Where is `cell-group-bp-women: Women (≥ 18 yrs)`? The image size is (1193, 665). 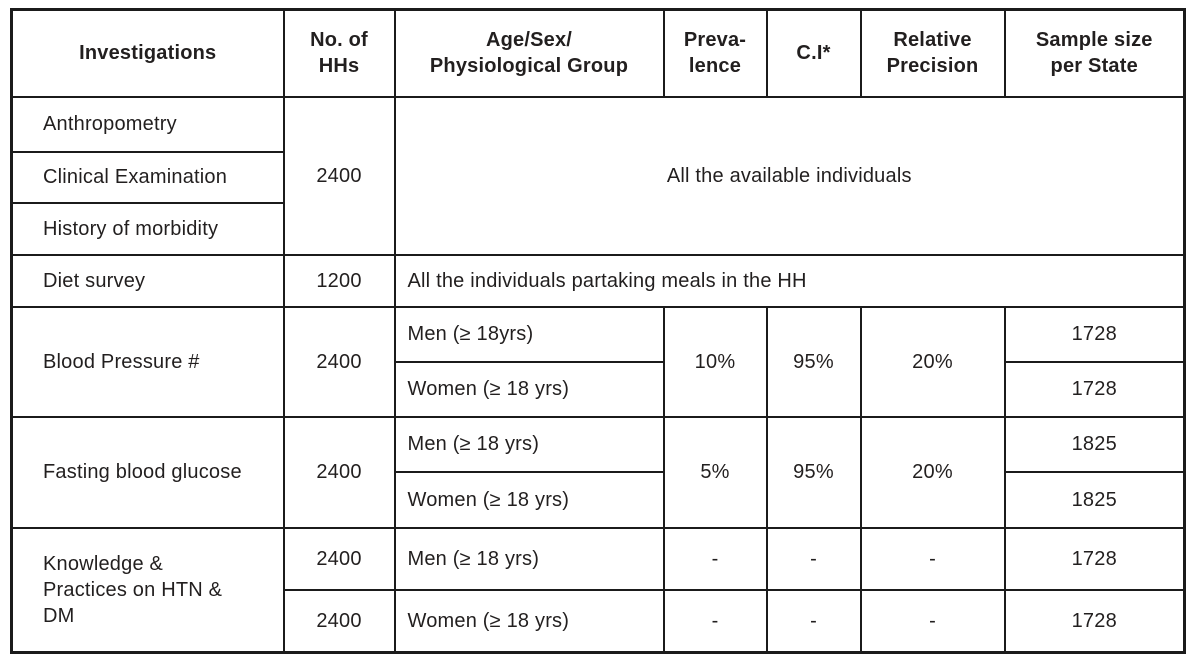 cell-group-bp-women: Women (≥ 18 yrs) is located at coordinates (529, 389).